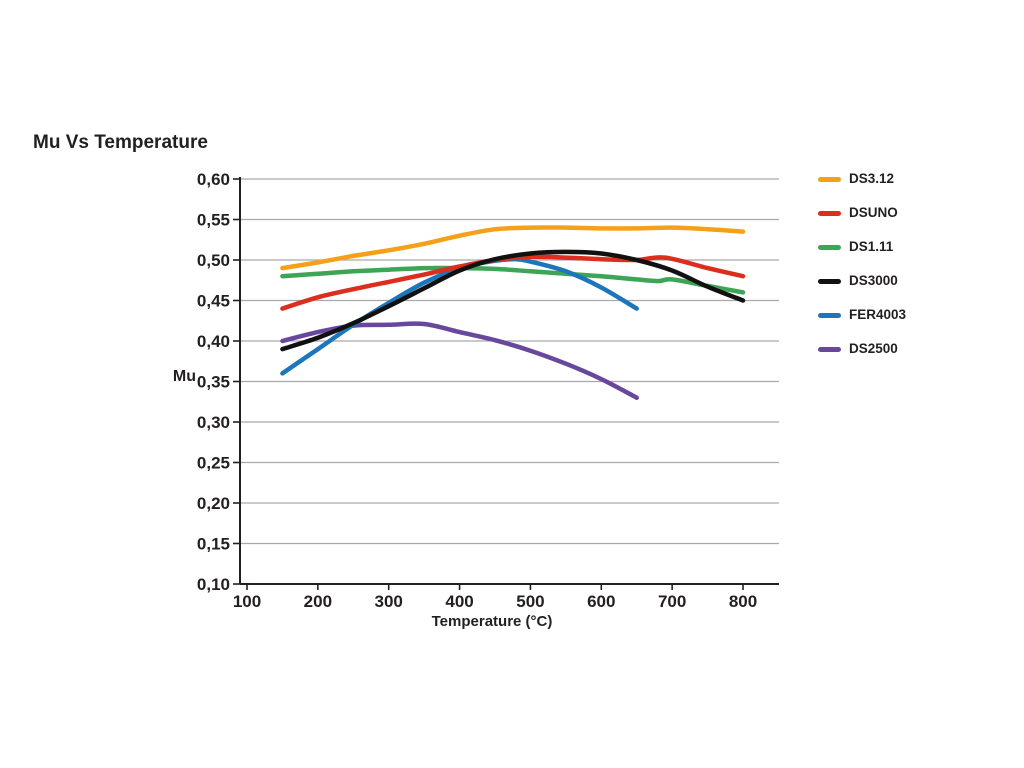  What do you see at coordinates (213, 301) in the screenshot?
I see `y-tick-label: 0,45` at bounding box center [213, 301].